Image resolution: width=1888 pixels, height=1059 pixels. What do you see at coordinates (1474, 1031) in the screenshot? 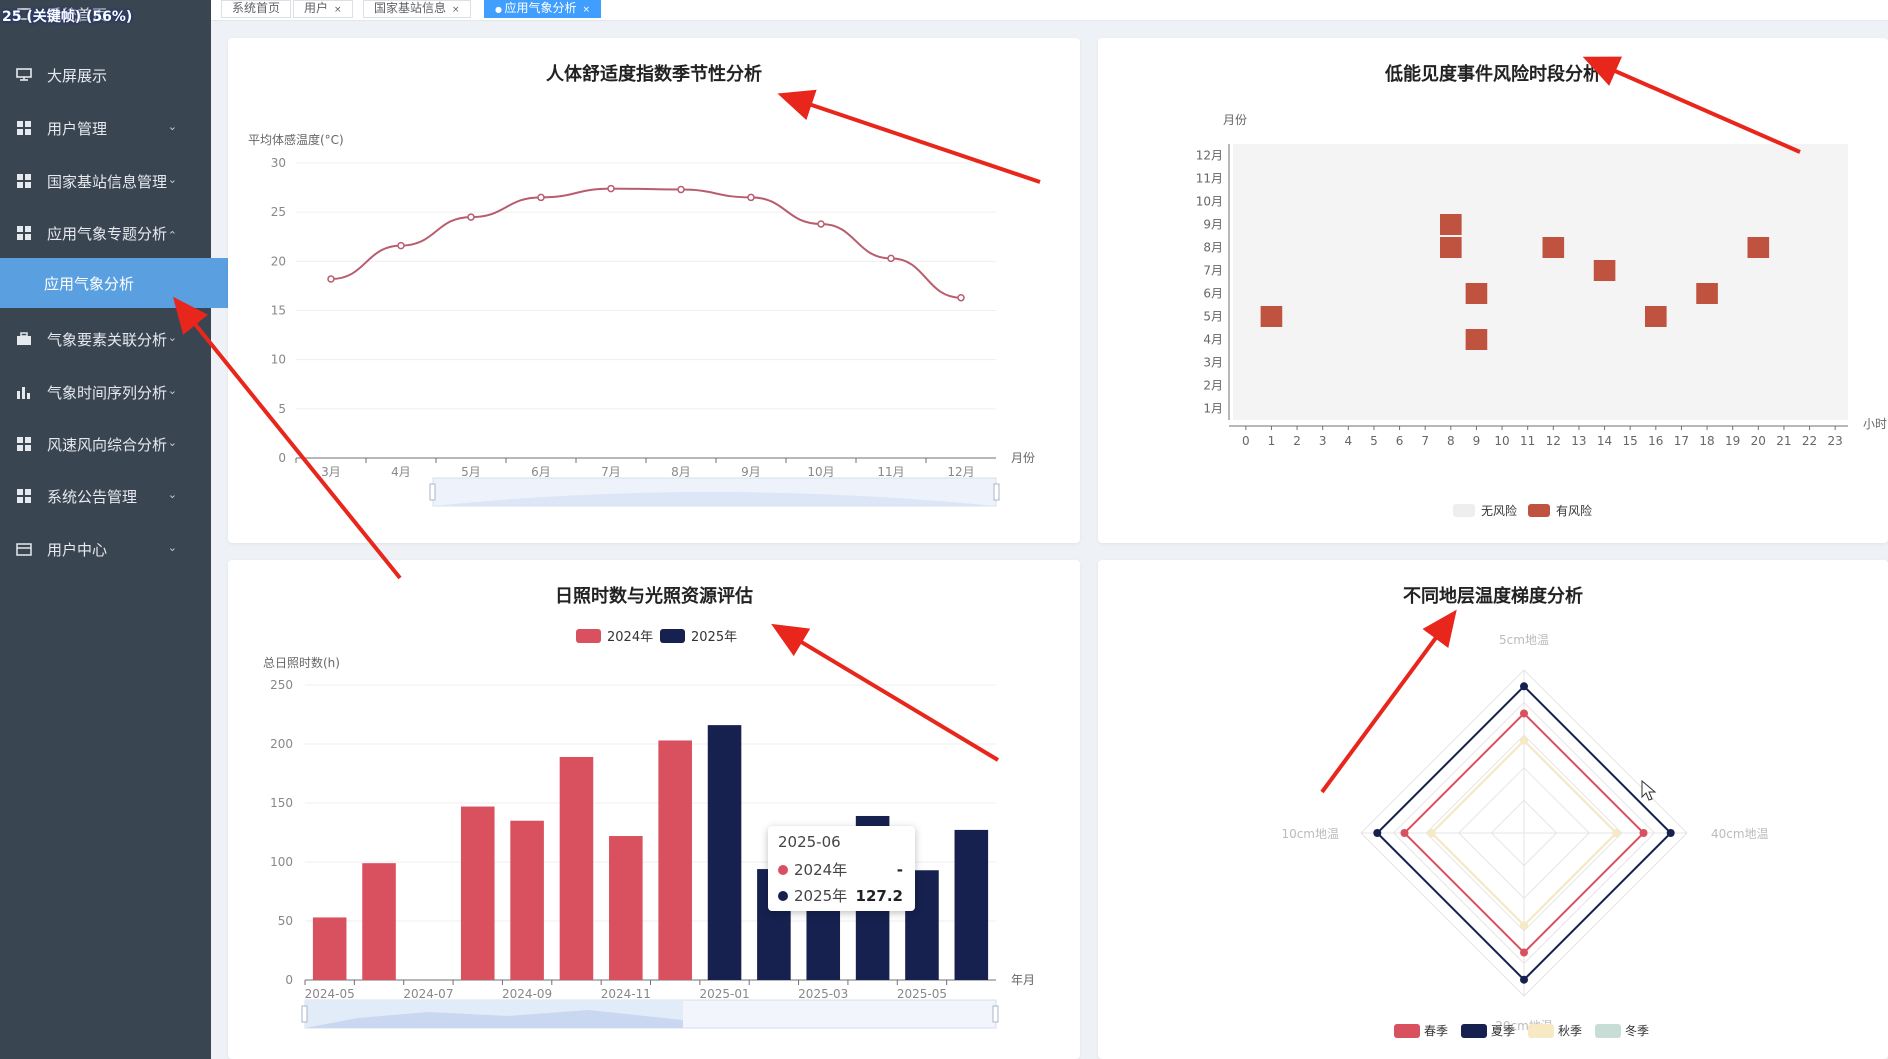
I see `legend-swatch` at bounding box center [1474, 1031].